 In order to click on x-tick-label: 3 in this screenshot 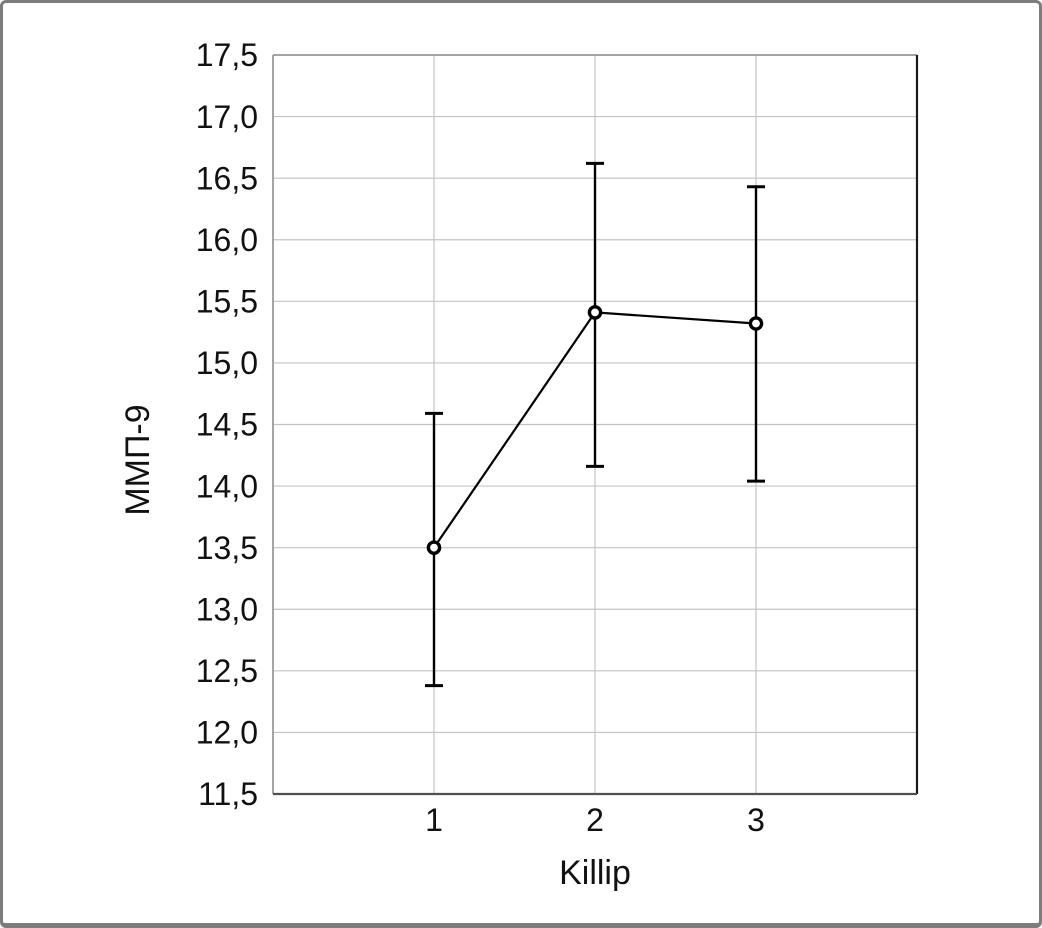, I will do `click(756, 820)`.